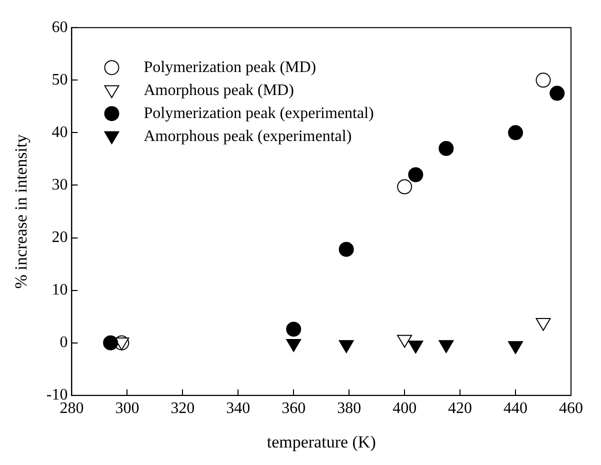  I want to click on x-tick-label: 420, so click(460, 409).